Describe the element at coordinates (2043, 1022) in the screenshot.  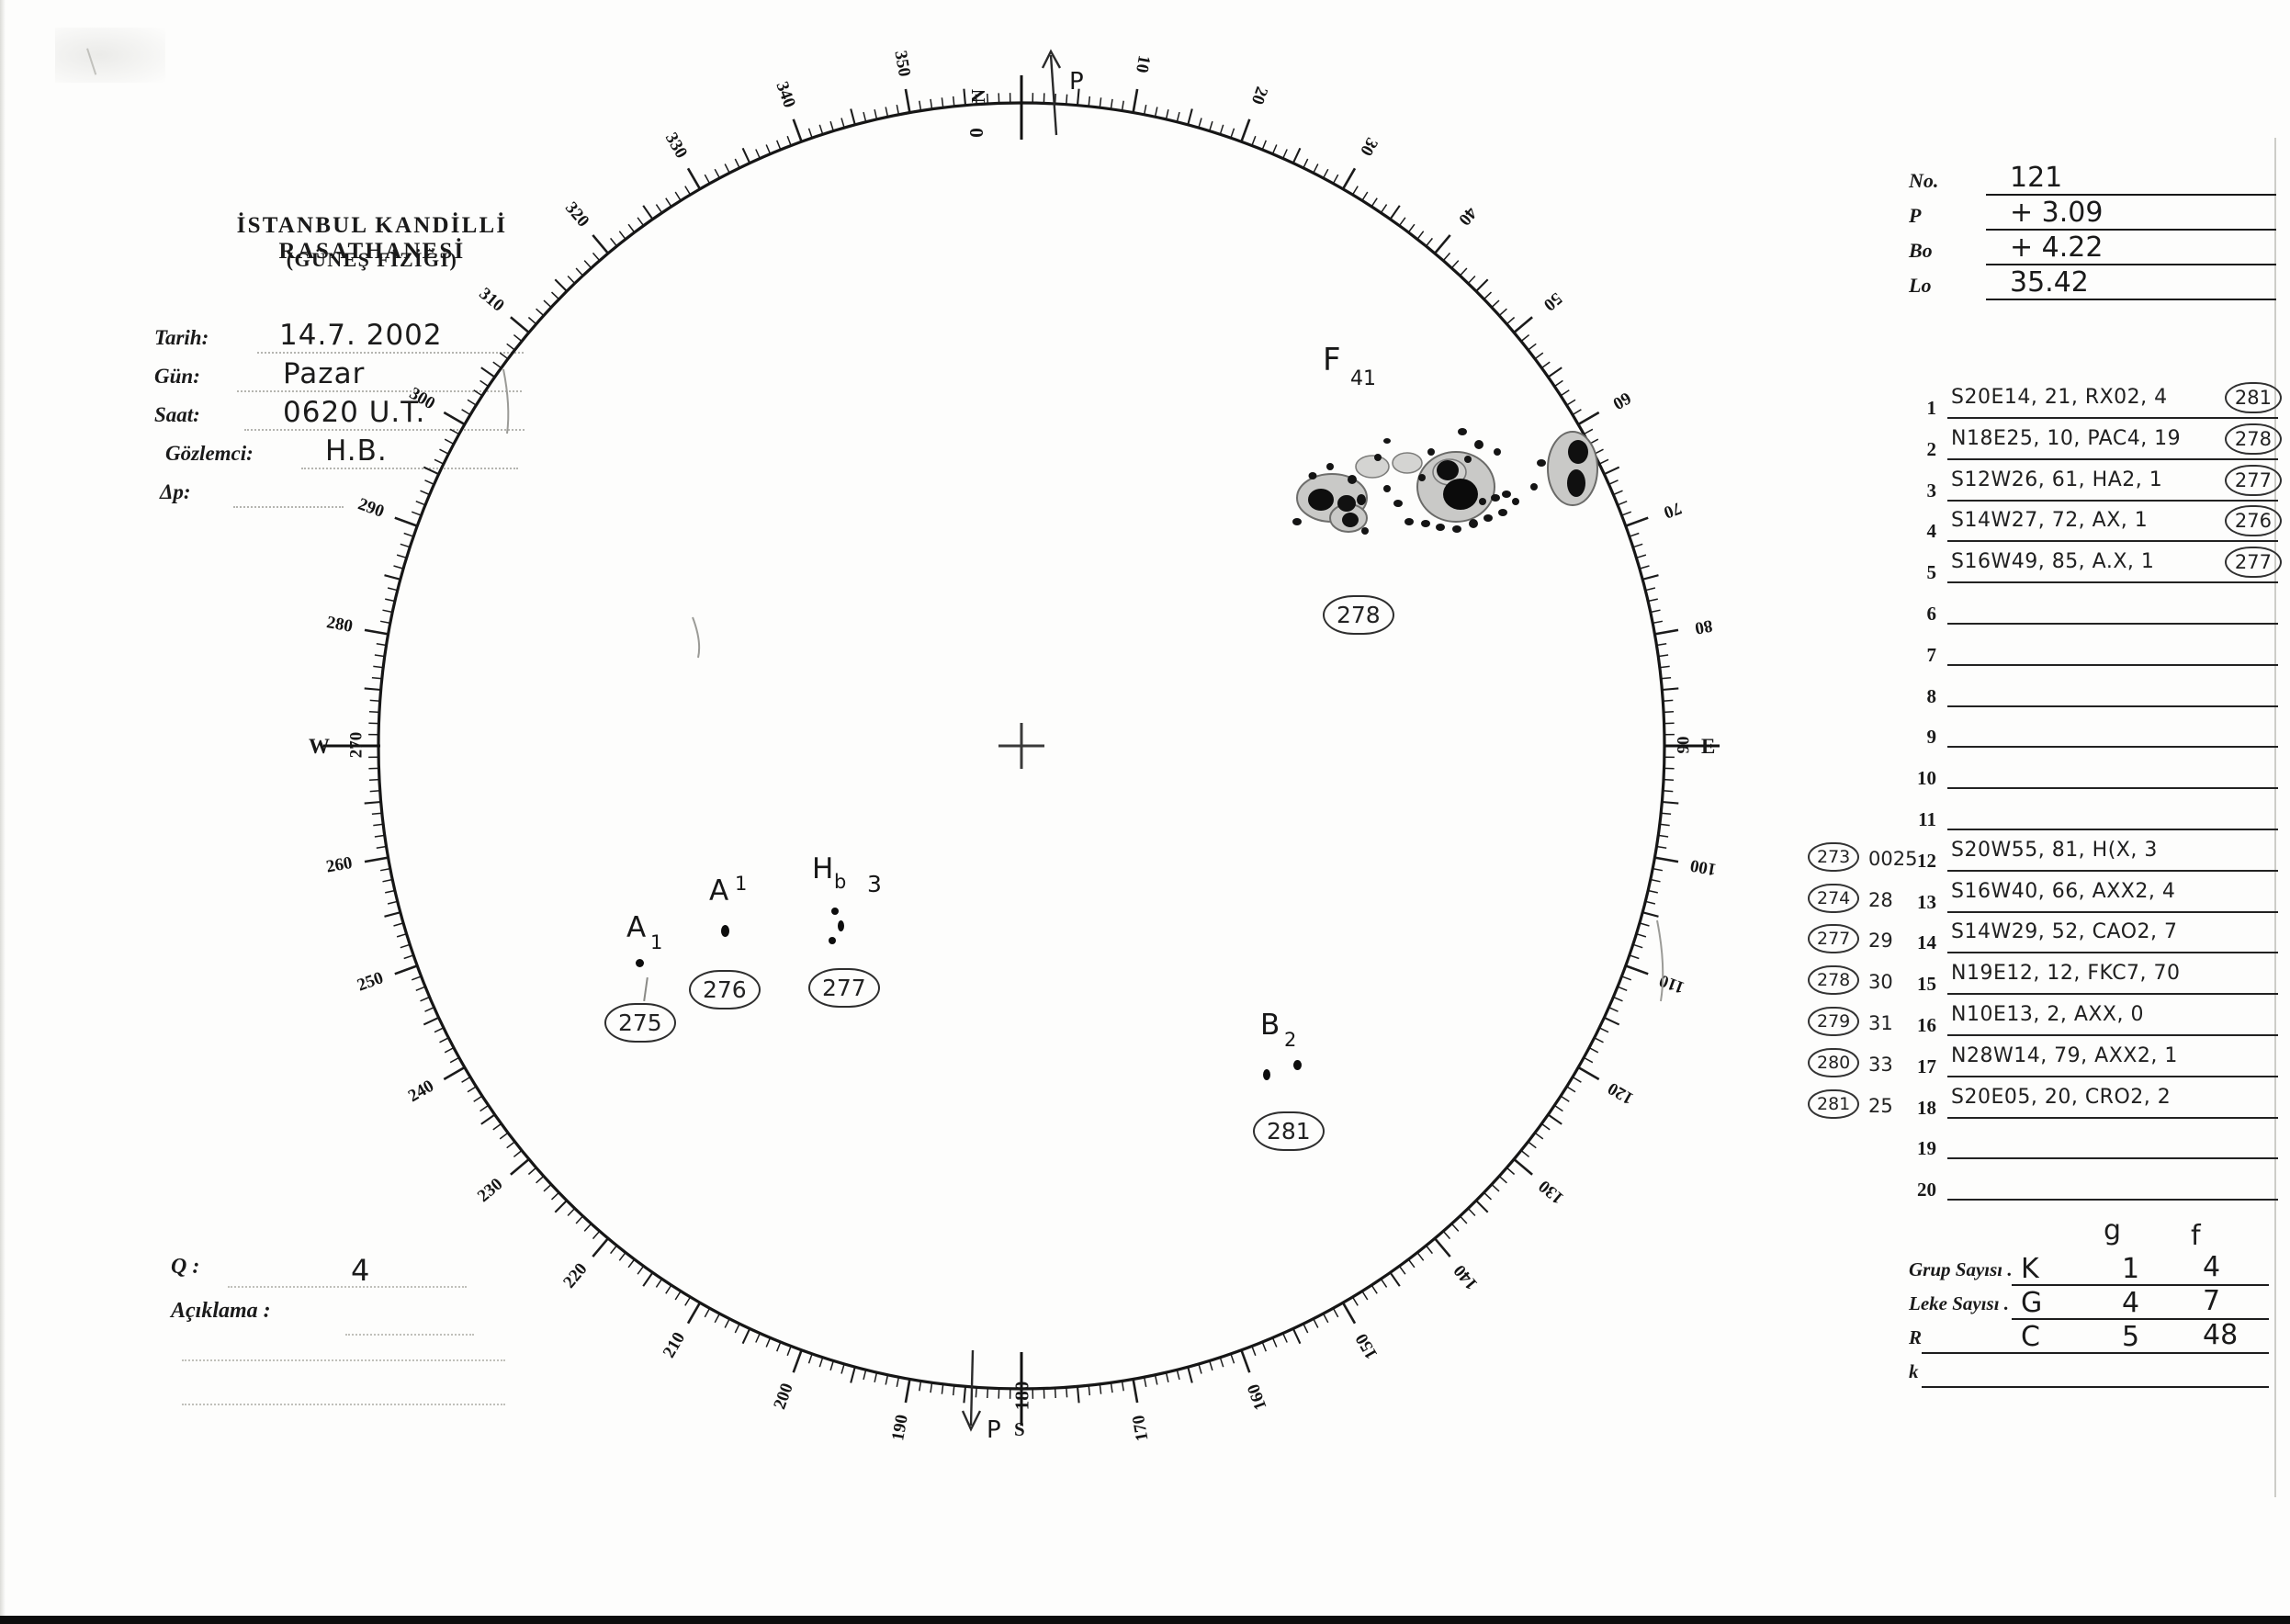
I see `entry-row: 16 N10E13, 2, AXX, 0 279 31` at that location.